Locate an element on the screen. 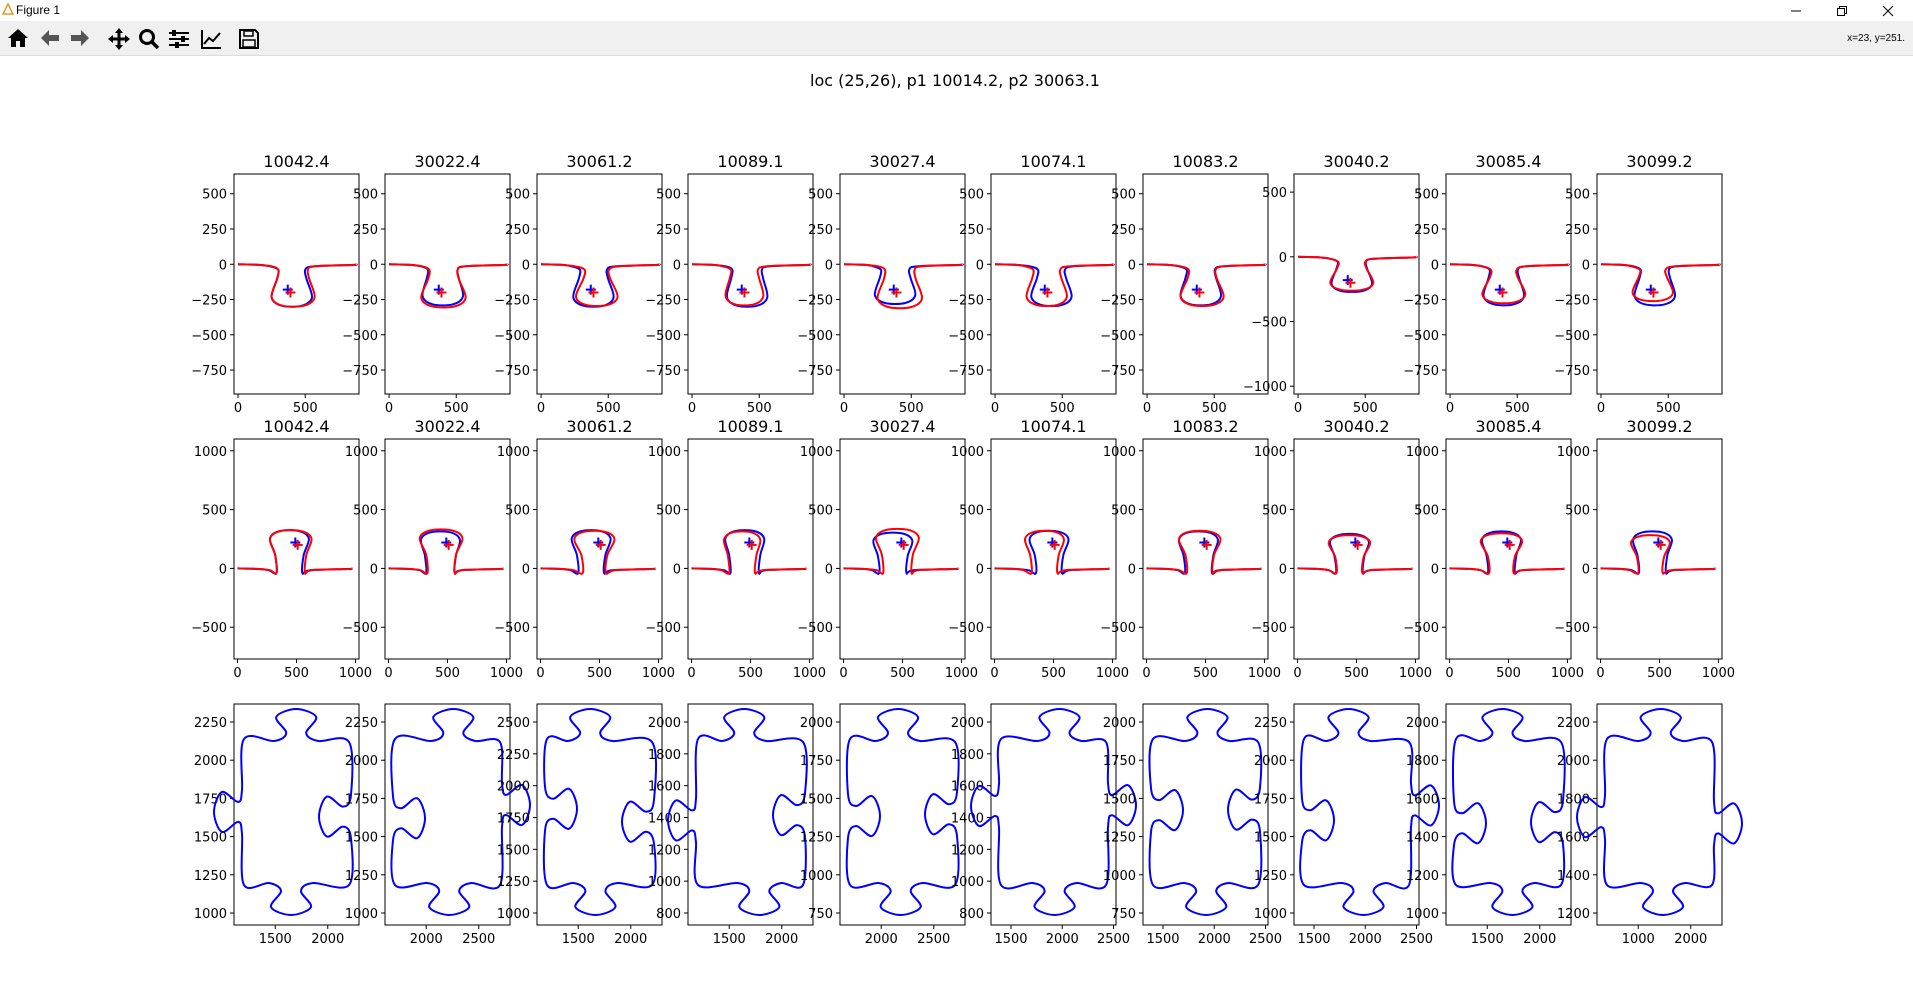  app-icon is located at coordinates (8, 9).